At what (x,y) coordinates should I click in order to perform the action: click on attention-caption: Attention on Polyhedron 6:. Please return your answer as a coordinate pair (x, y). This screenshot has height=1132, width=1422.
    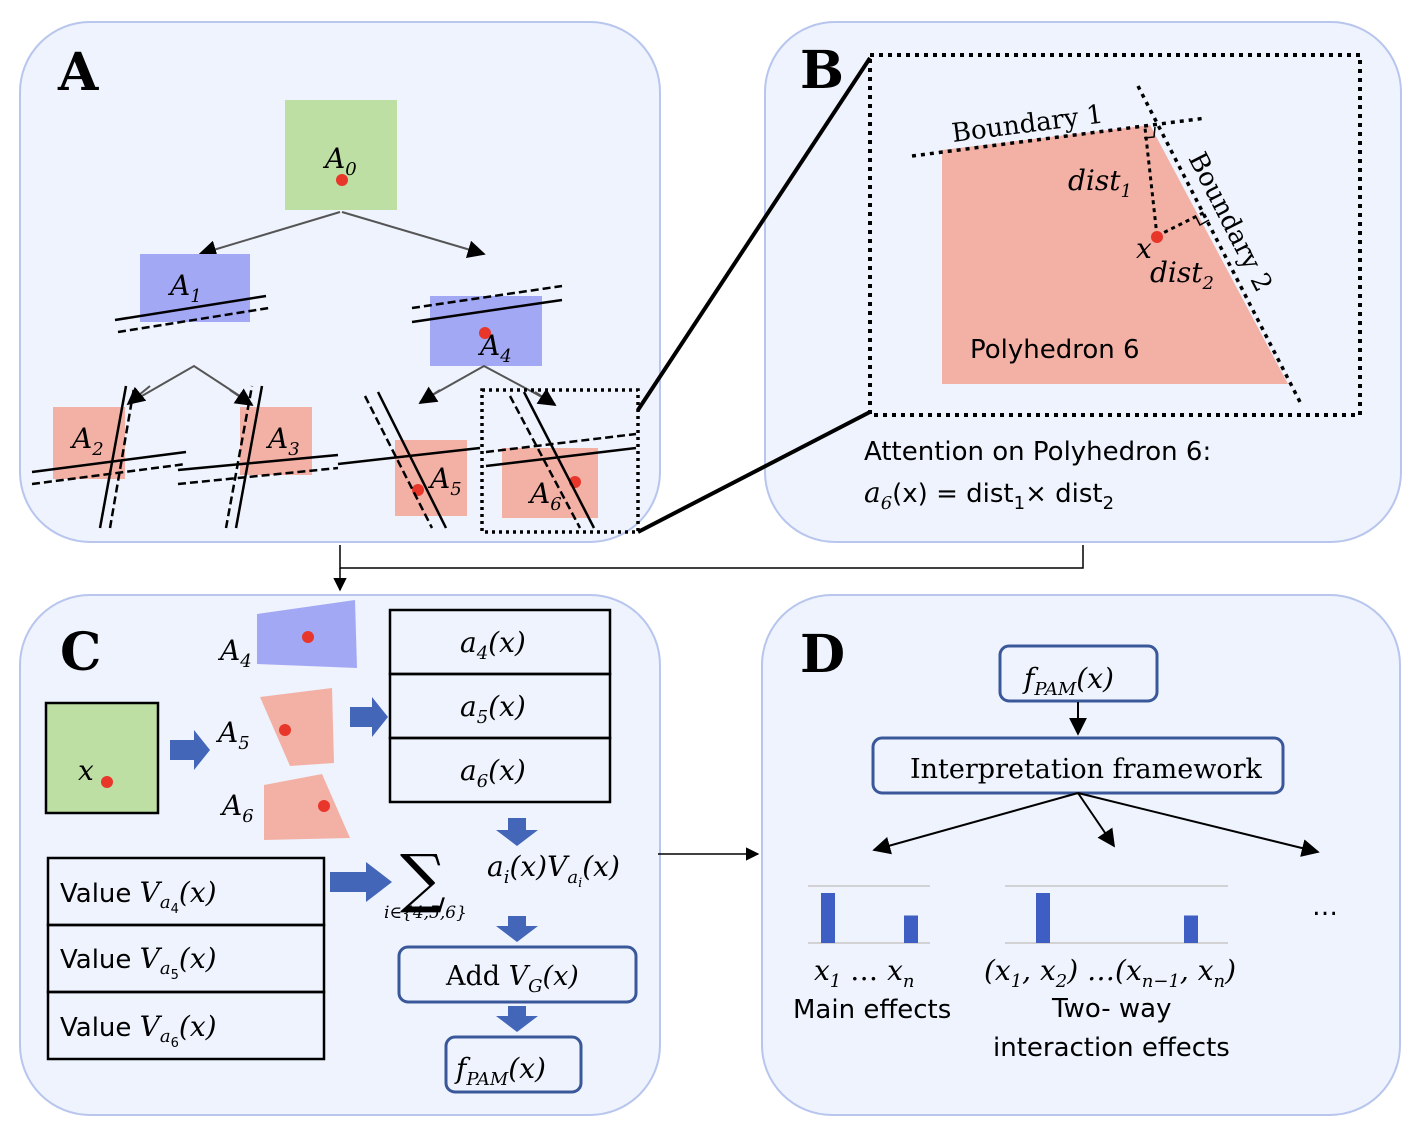
    Looking at the image, I should click on (1037, 452).